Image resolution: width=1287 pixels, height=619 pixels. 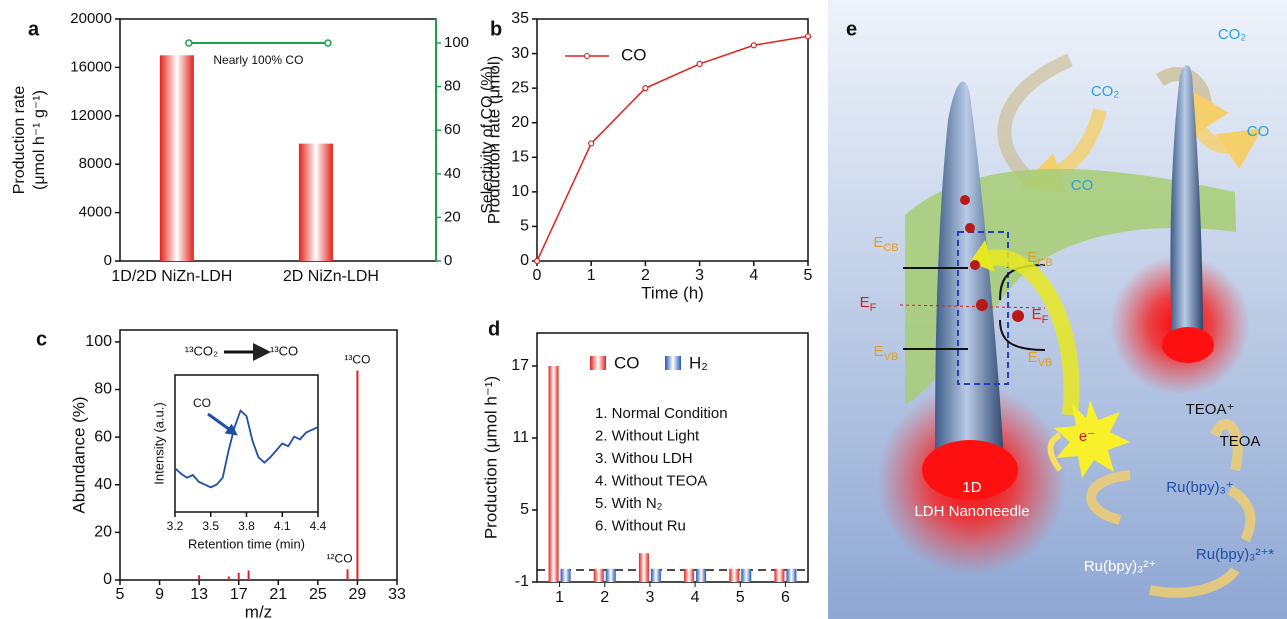 I want to click on y2-tick-label: 20, so click(x=452, y=216).